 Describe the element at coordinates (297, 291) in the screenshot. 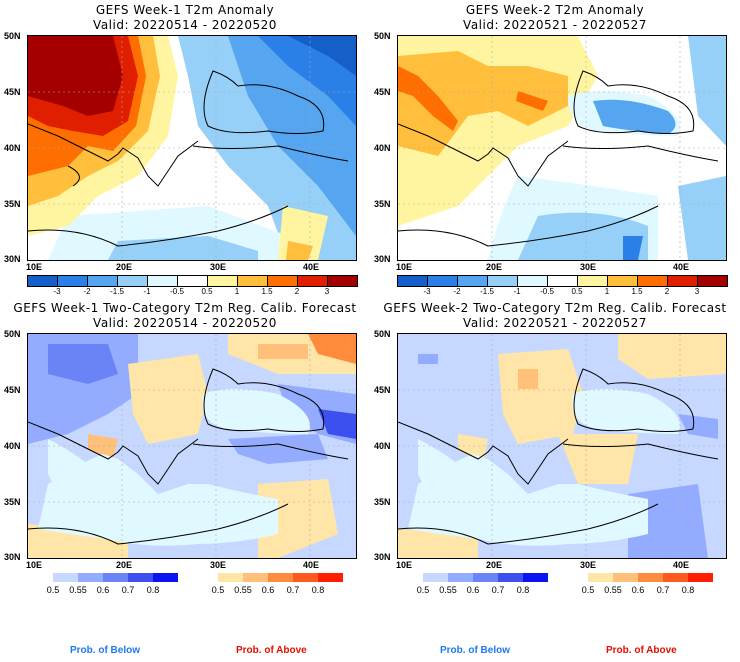

I see `colorbar-tick-label: 2` at that location.